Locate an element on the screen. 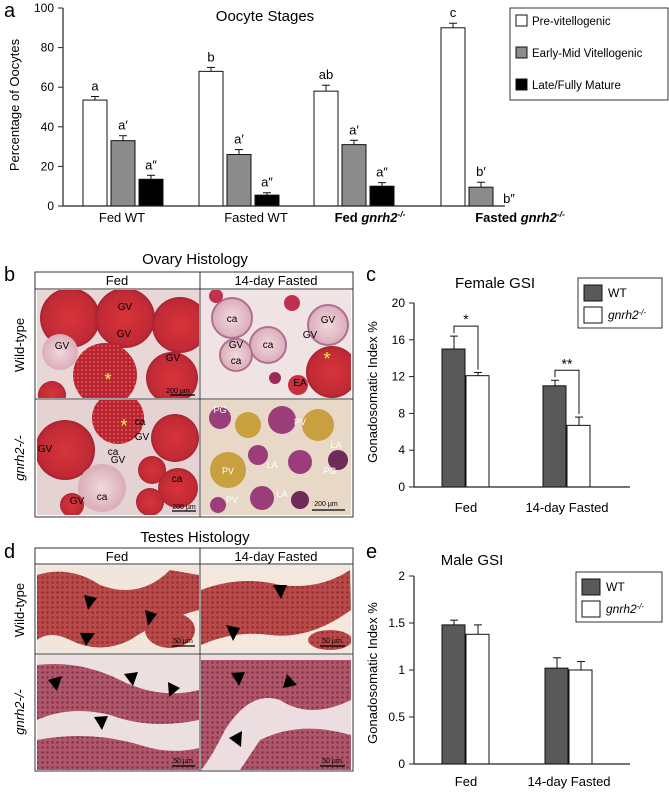 This screenshot has height=798, width=669. svg-text: PG is located at coordinates (219, 410).